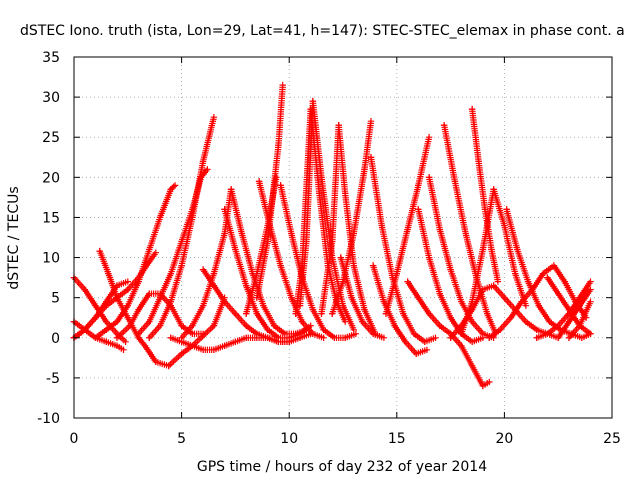 The height and width of the screenshot is (480, 640). What do you see at coordinates (55, 299) in the screenshot?
I see `y-tick-label: 5` at bounding box center [55, 299].